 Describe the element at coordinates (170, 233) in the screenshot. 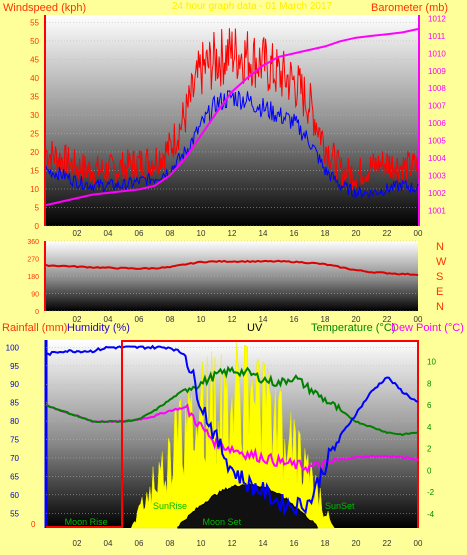

I see `wind-x-tick: 08` at that location.